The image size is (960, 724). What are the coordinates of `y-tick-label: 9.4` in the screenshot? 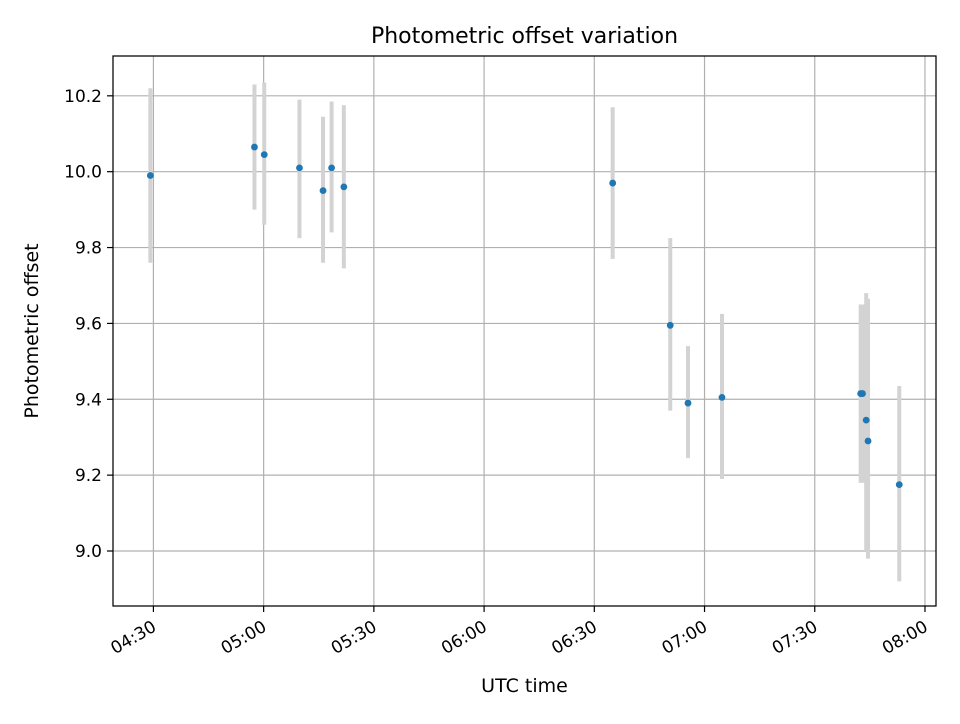 It's located at (88, 400).